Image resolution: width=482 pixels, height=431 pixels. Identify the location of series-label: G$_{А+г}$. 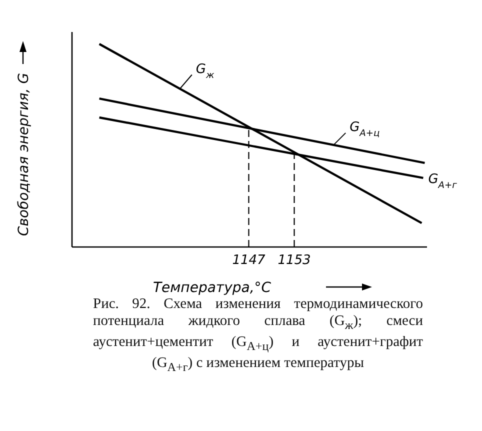
(443, 181).